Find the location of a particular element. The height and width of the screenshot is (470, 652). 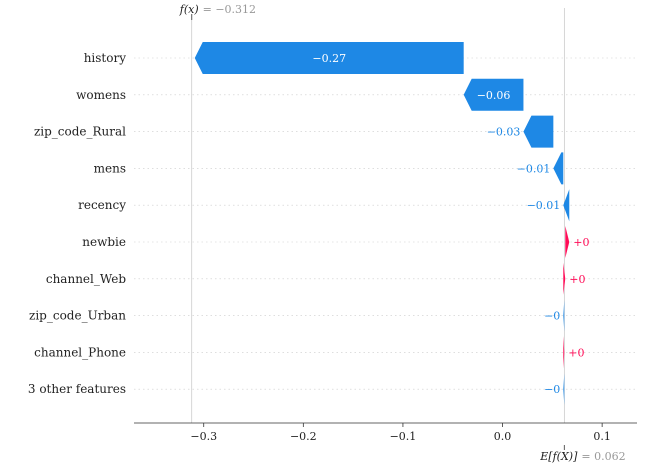

feature-label: zip_code_Rural is located at coordinates (80, 132).